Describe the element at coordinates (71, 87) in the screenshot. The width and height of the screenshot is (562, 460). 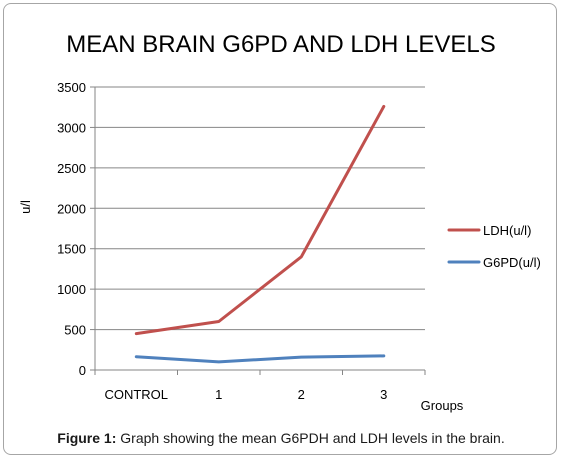
I see `y-tick-label: 3500` at that location.